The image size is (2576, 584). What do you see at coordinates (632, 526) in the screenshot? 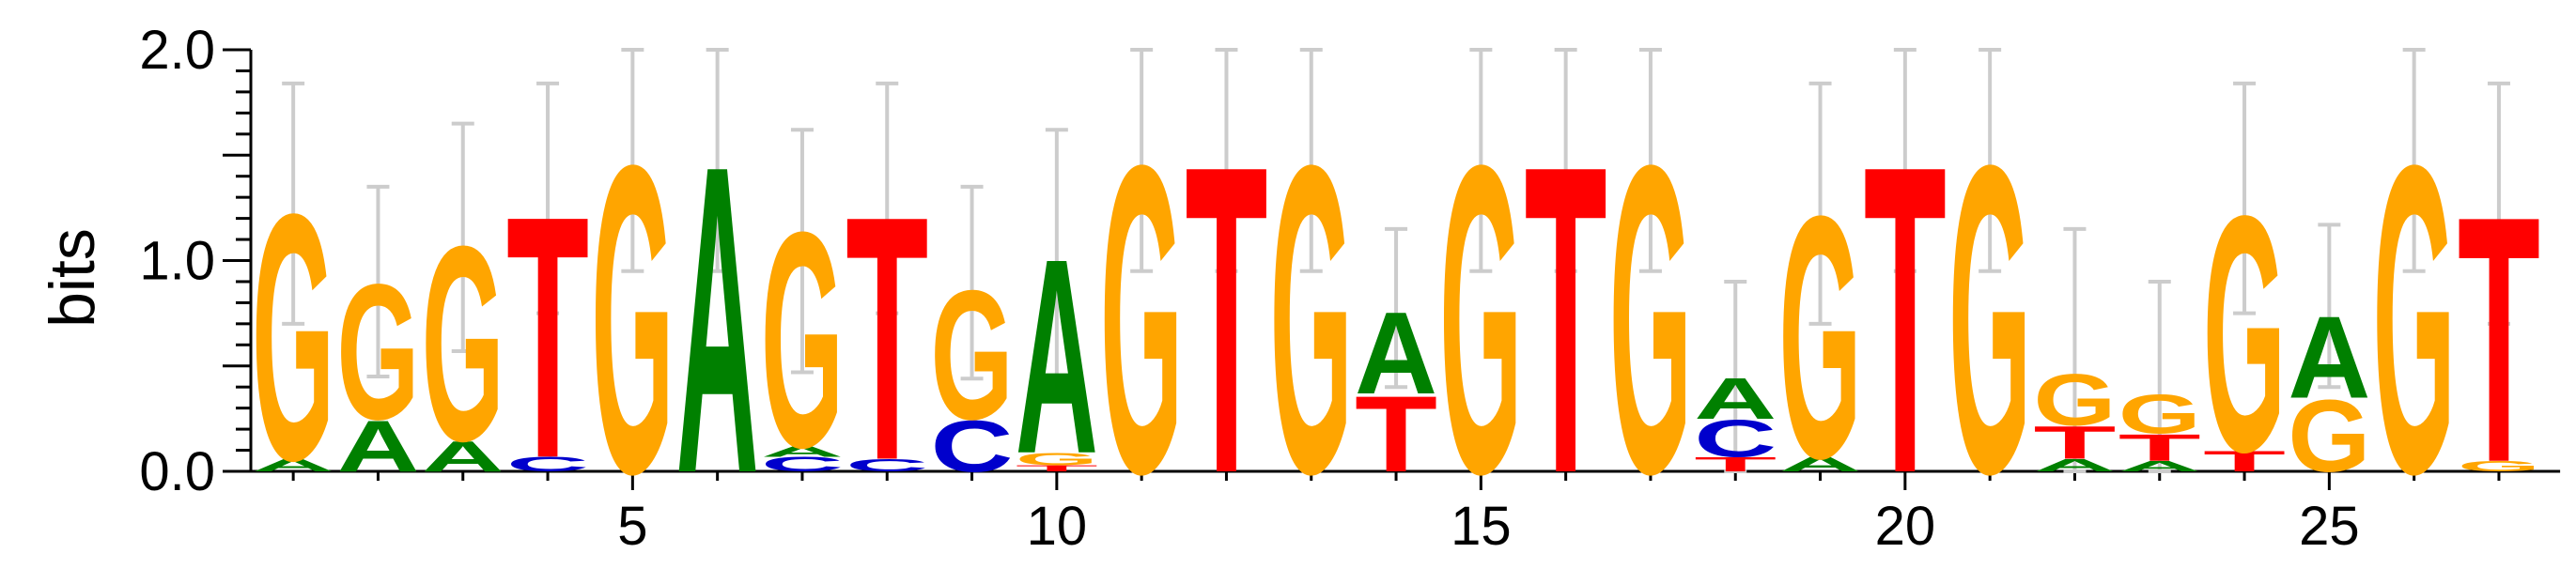
I see `x-tick-label: 5` at bounding box center [632, 526].